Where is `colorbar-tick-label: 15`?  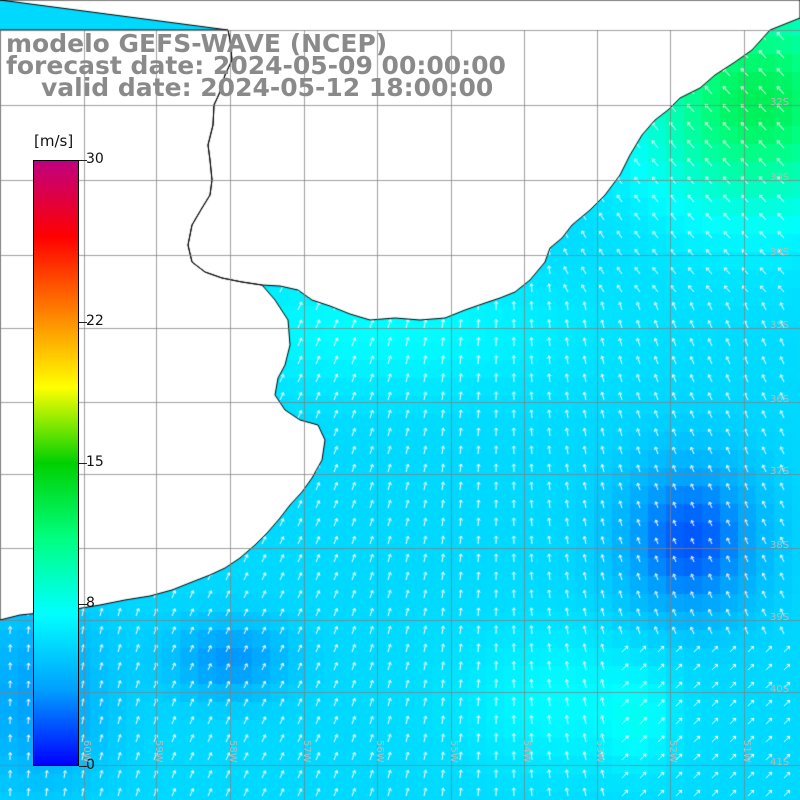 colorbar-tick-label: 15 is located at coordinates (95, 462).